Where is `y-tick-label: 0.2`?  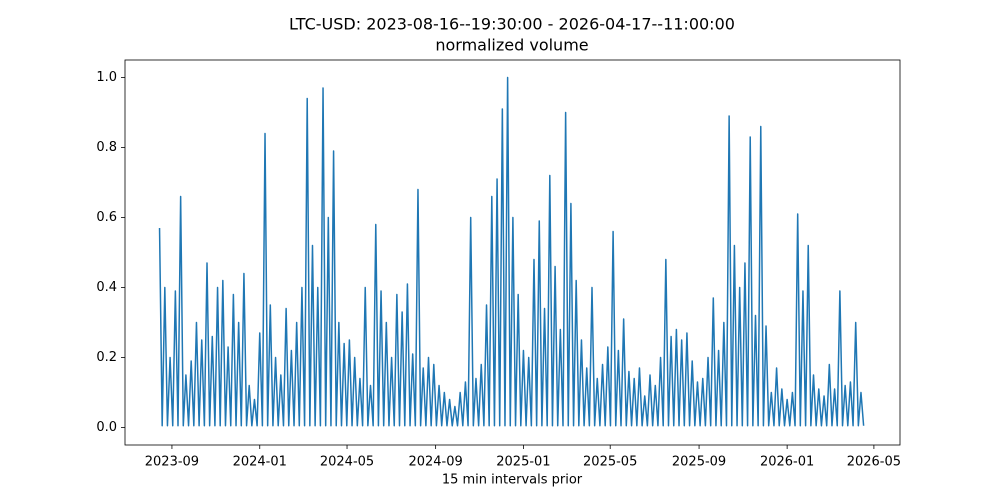
y-tick-label: 0.2 is located at coordinates (106, 357).